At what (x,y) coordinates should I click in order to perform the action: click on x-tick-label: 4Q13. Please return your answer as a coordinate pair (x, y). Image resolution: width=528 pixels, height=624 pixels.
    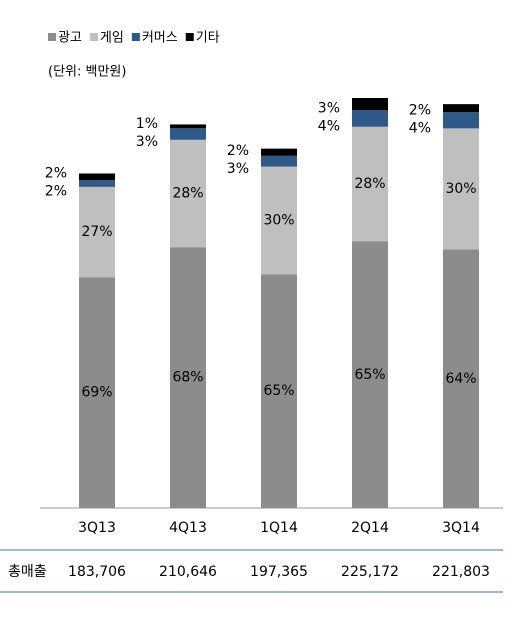
    Looking at the image, I should click on (188, 528).